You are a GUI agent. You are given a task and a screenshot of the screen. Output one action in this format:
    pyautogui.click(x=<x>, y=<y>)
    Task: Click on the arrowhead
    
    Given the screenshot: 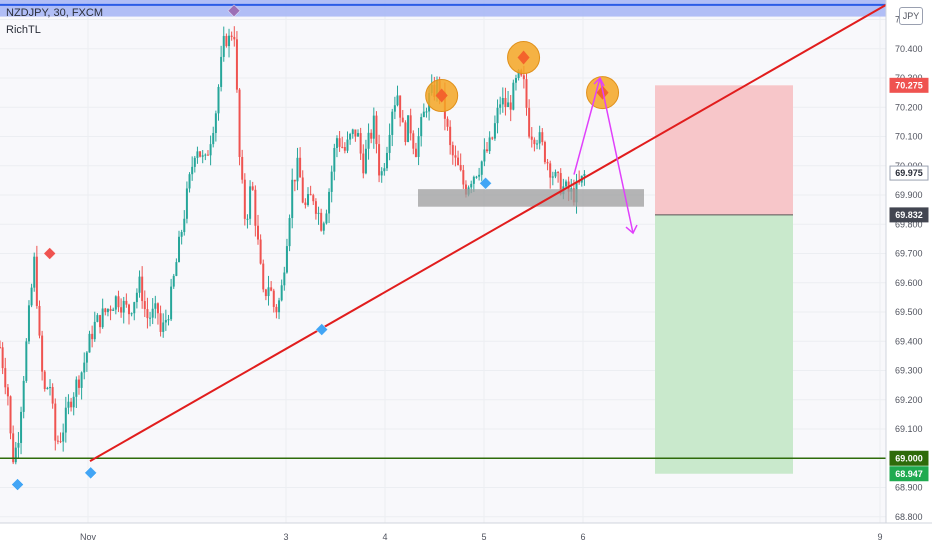 What is the action you would take?
    pyautogui.click(x=631, y=229)
    